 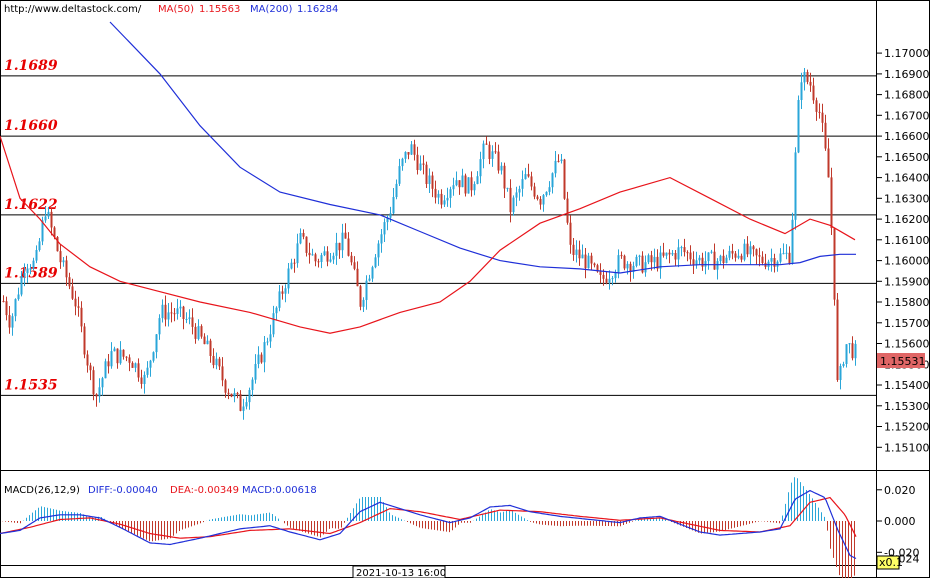 I want to click on y-tick-label: 1.15300, so click(x=907, y=406).